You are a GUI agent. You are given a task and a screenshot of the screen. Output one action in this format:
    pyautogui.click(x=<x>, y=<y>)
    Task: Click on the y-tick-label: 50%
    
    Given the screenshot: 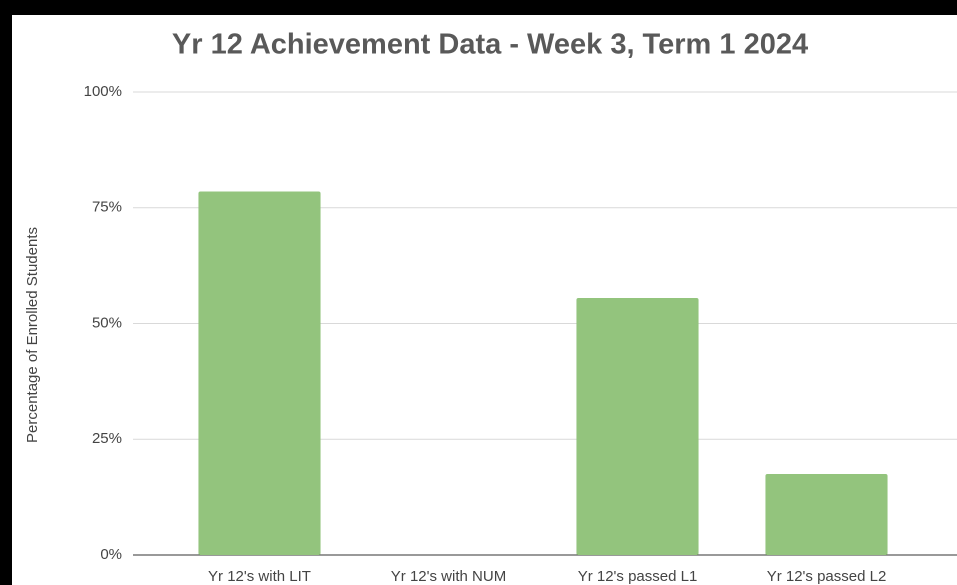 What is the action you would take?
    pyautogui.click(x=107, y=322)
    